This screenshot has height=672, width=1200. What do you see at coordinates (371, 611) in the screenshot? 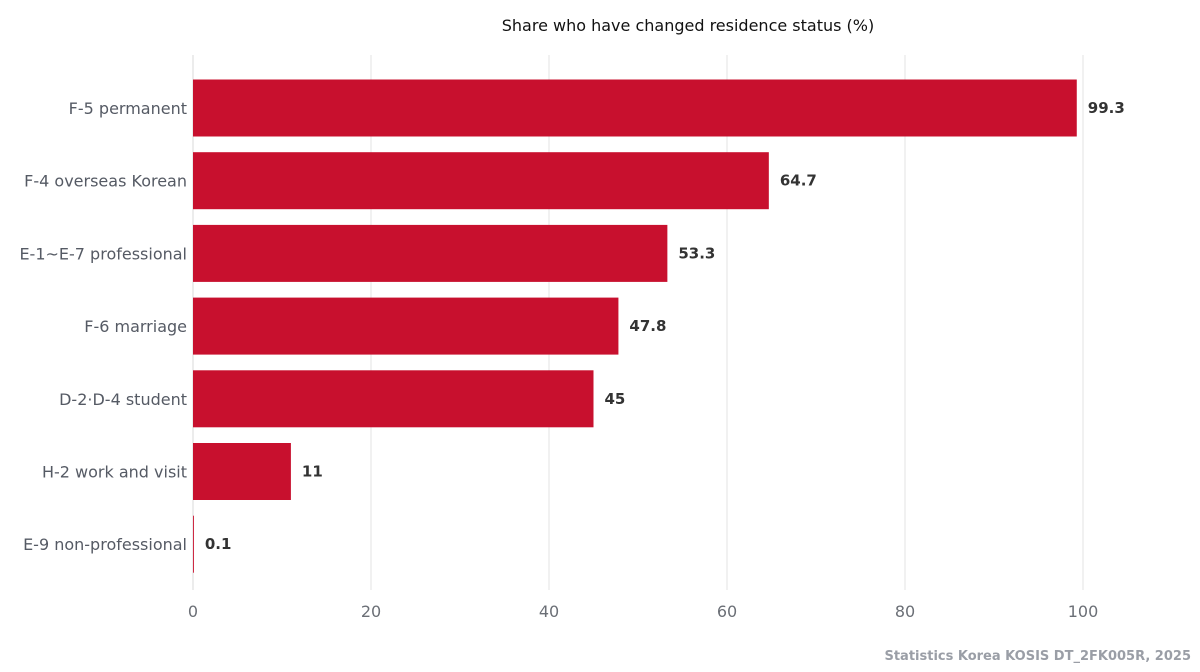
I see `x-tick-label: 20` at bounding box center [371, 611].